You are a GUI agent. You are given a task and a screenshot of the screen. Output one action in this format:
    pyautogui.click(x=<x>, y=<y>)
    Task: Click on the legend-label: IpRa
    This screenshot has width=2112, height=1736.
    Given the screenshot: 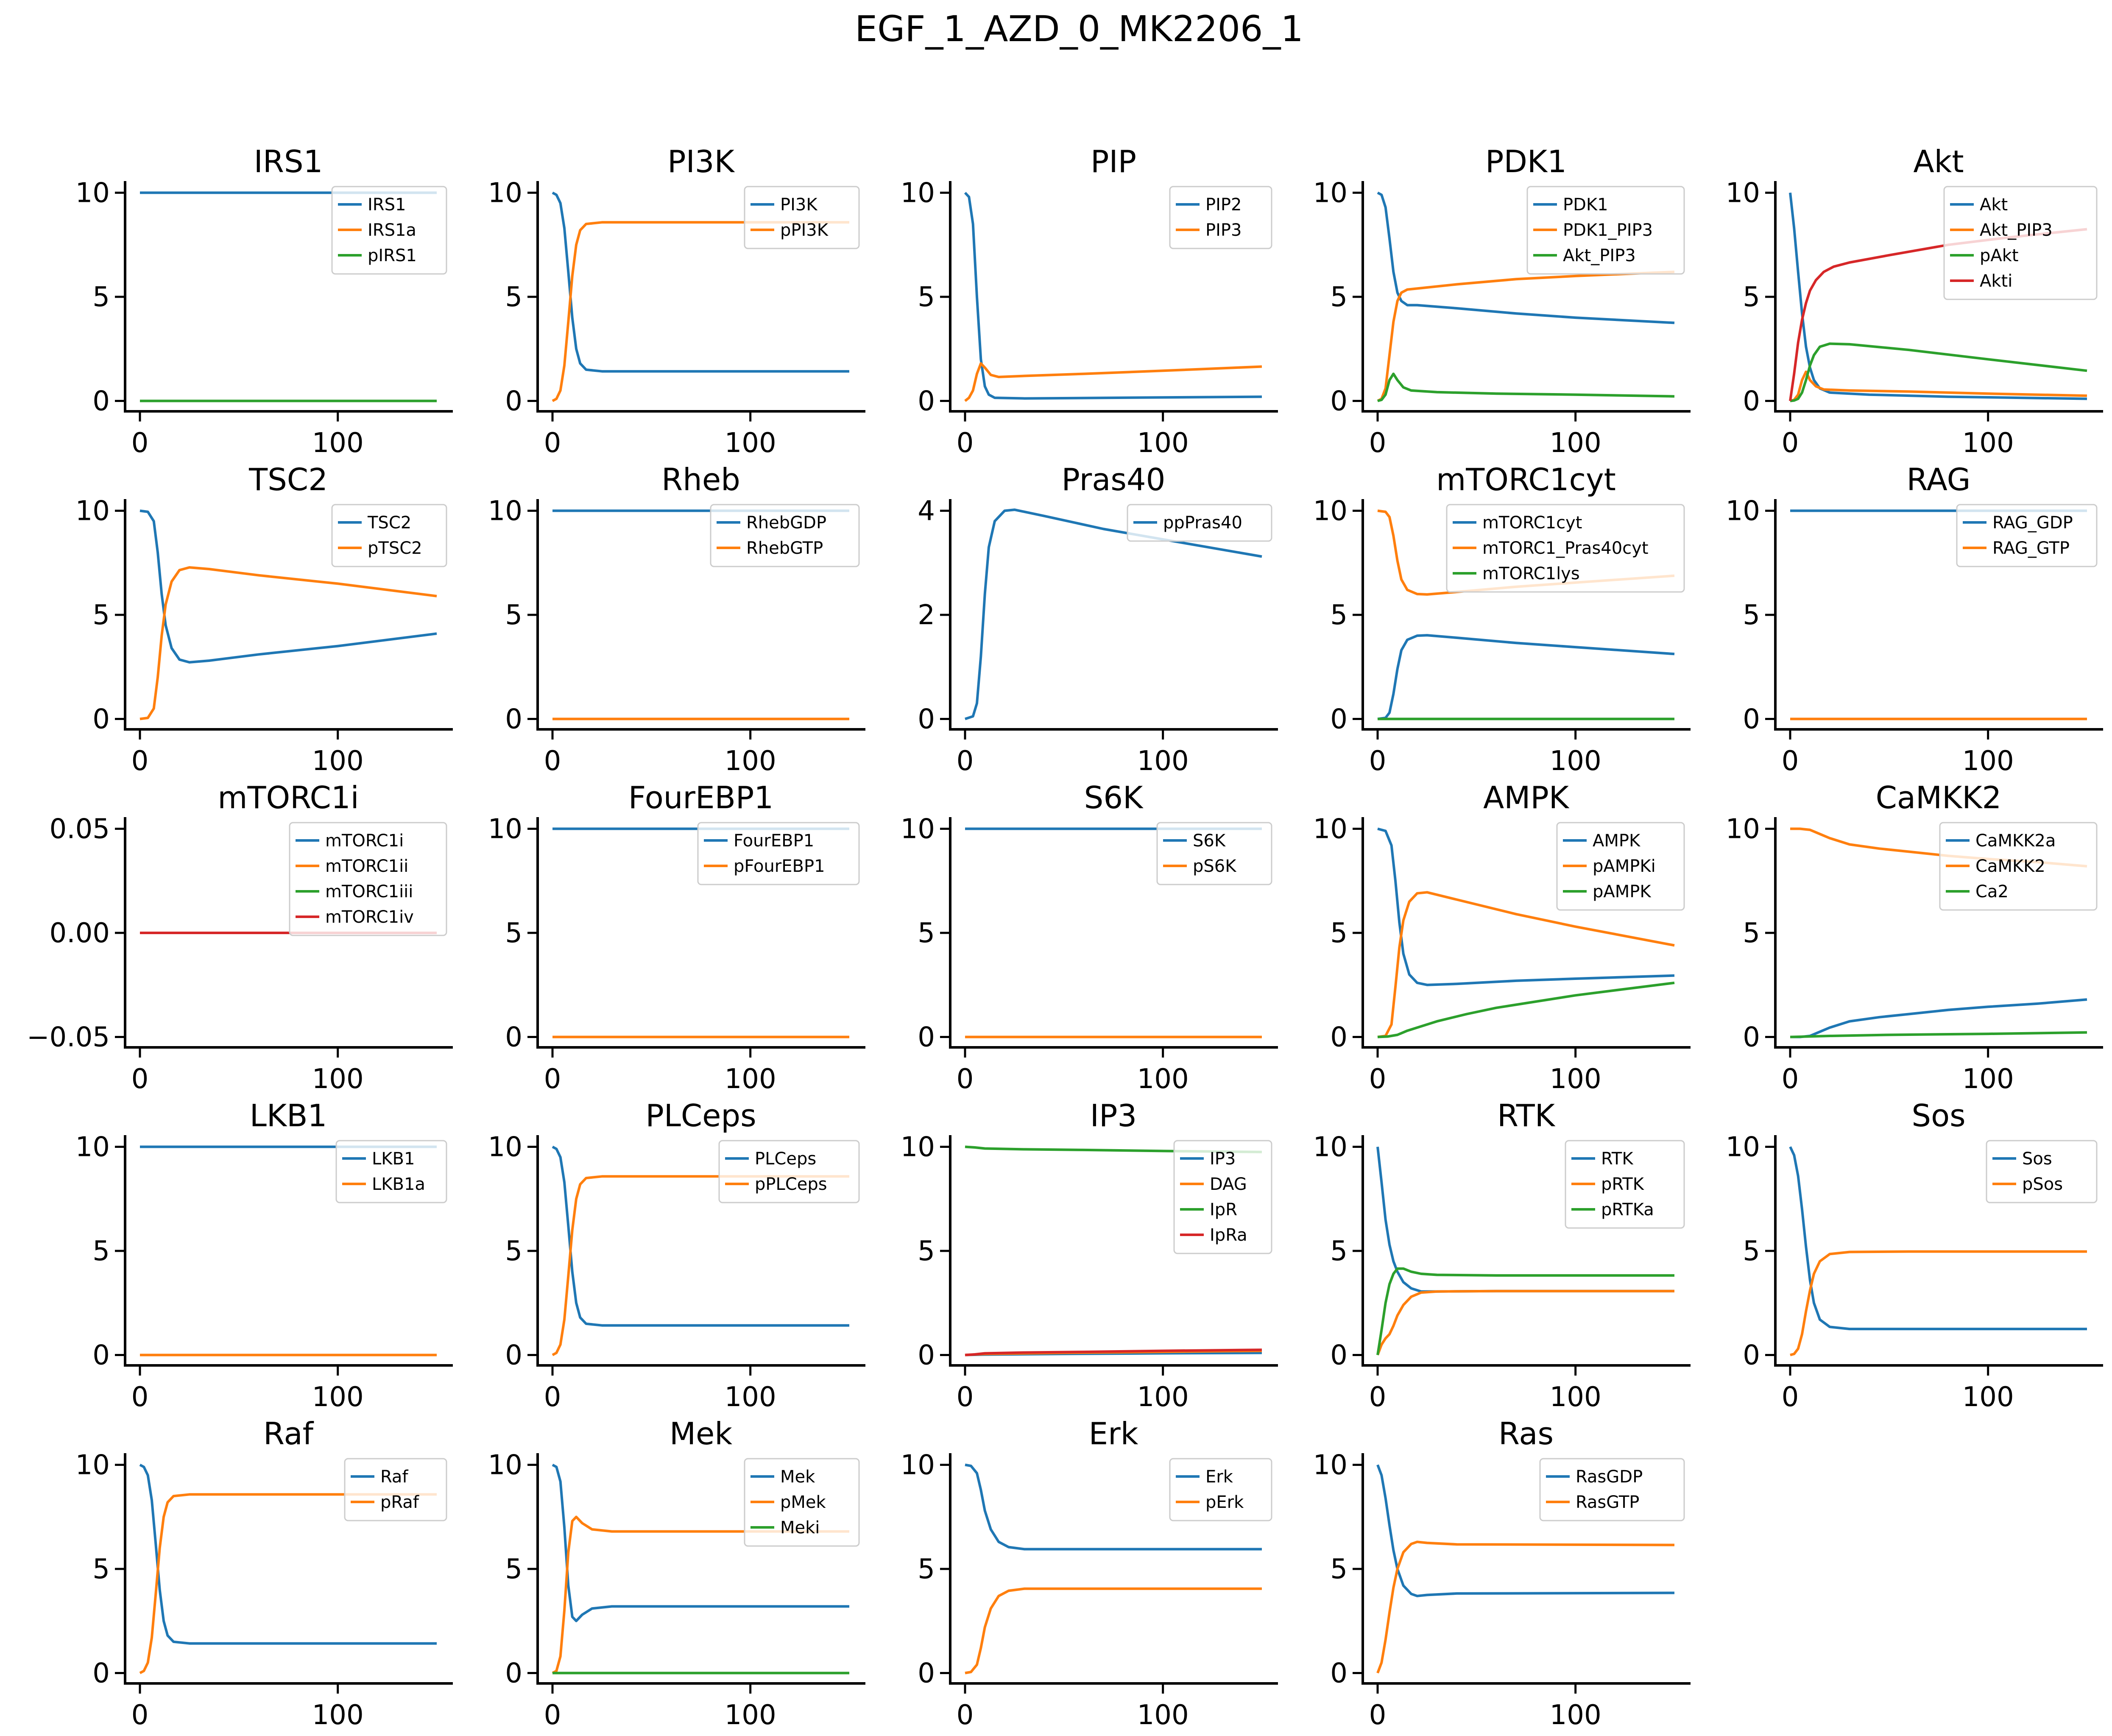 What is the action you would take?
    pyautogui.click(x=1228, y=1235)
    